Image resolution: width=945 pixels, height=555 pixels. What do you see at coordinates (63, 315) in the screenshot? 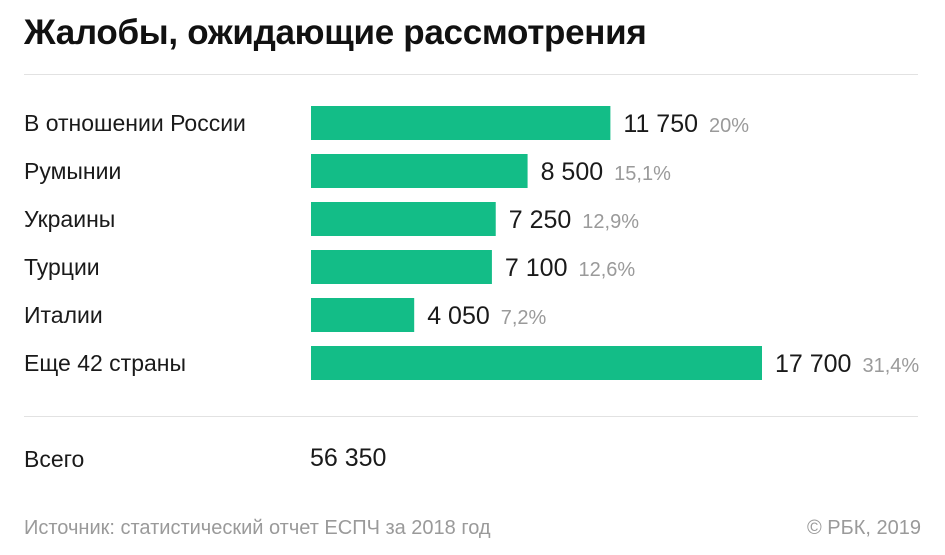
I see `category-label: Италии` at bounding box center [63, 315].